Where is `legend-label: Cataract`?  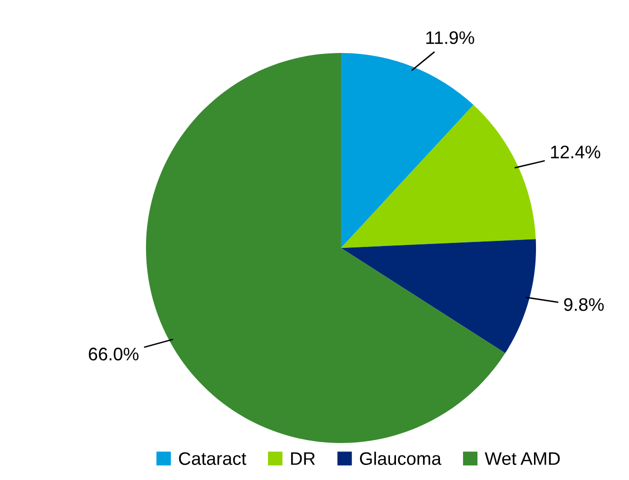 legend-label: Cataract is located at coordinates (212, 458).